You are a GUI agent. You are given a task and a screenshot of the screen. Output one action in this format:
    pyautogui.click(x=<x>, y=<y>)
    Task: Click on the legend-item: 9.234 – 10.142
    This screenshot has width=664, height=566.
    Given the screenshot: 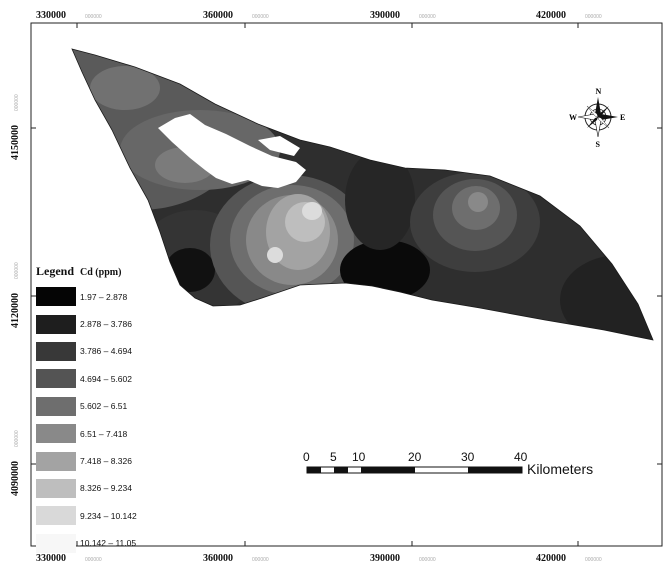 What is the action you would take?
    pyautogui.click(x=101, y=515)
    